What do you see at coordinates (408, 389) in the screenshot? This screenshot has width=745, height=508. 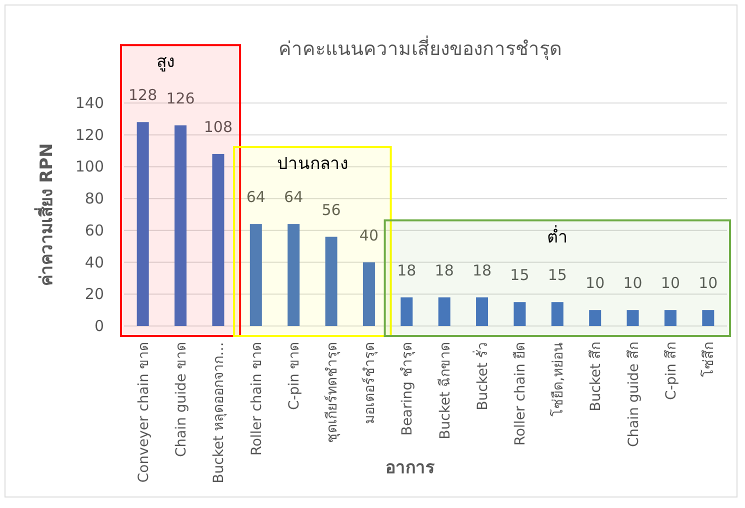 I see `x-tick-label: Bearing ชำรุด` at bounding box center [408, 389].